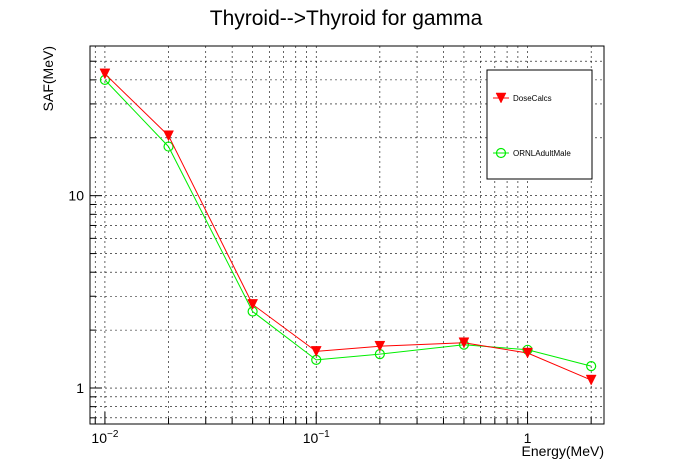 This screenshot has width=696, height=472. What do you see at coordinates (346, 18) in the screenshot?
I see `chart-title: Thyroid-->Thyroid for gamma` at bounding box center [346, 18].